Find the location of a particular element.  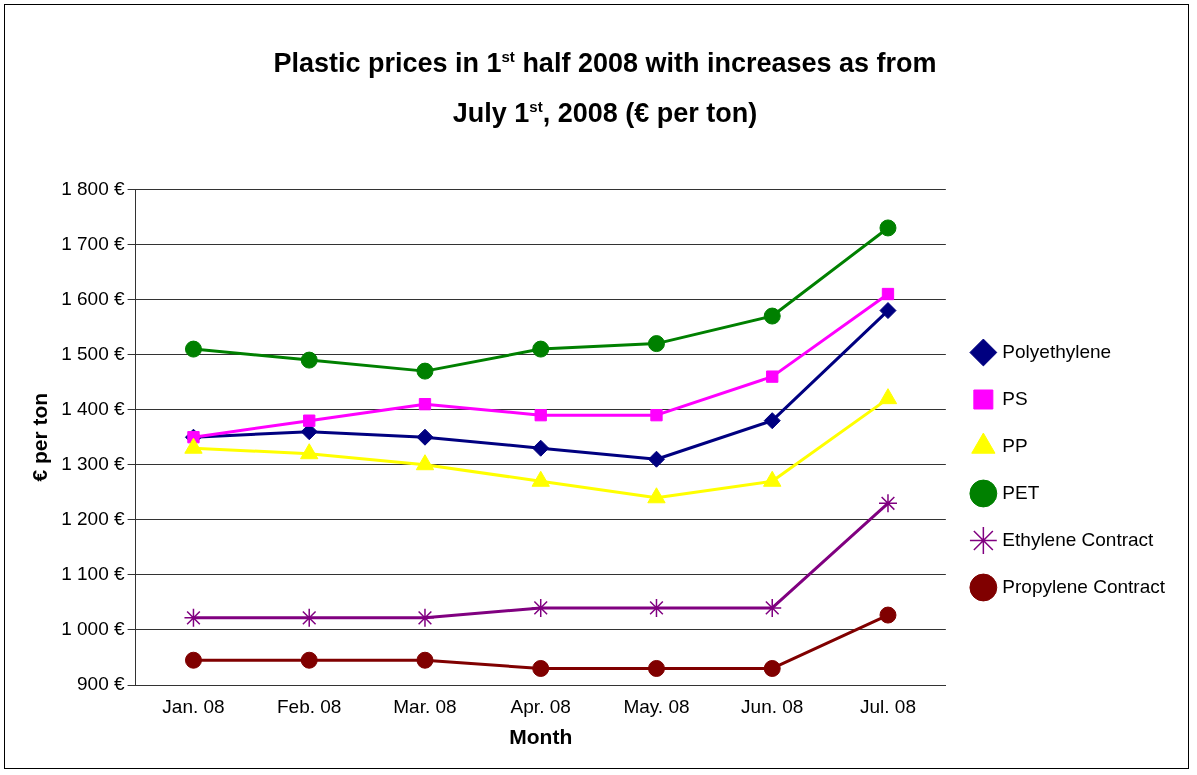

legend-label: PS is located at coordinates (1015, 398).